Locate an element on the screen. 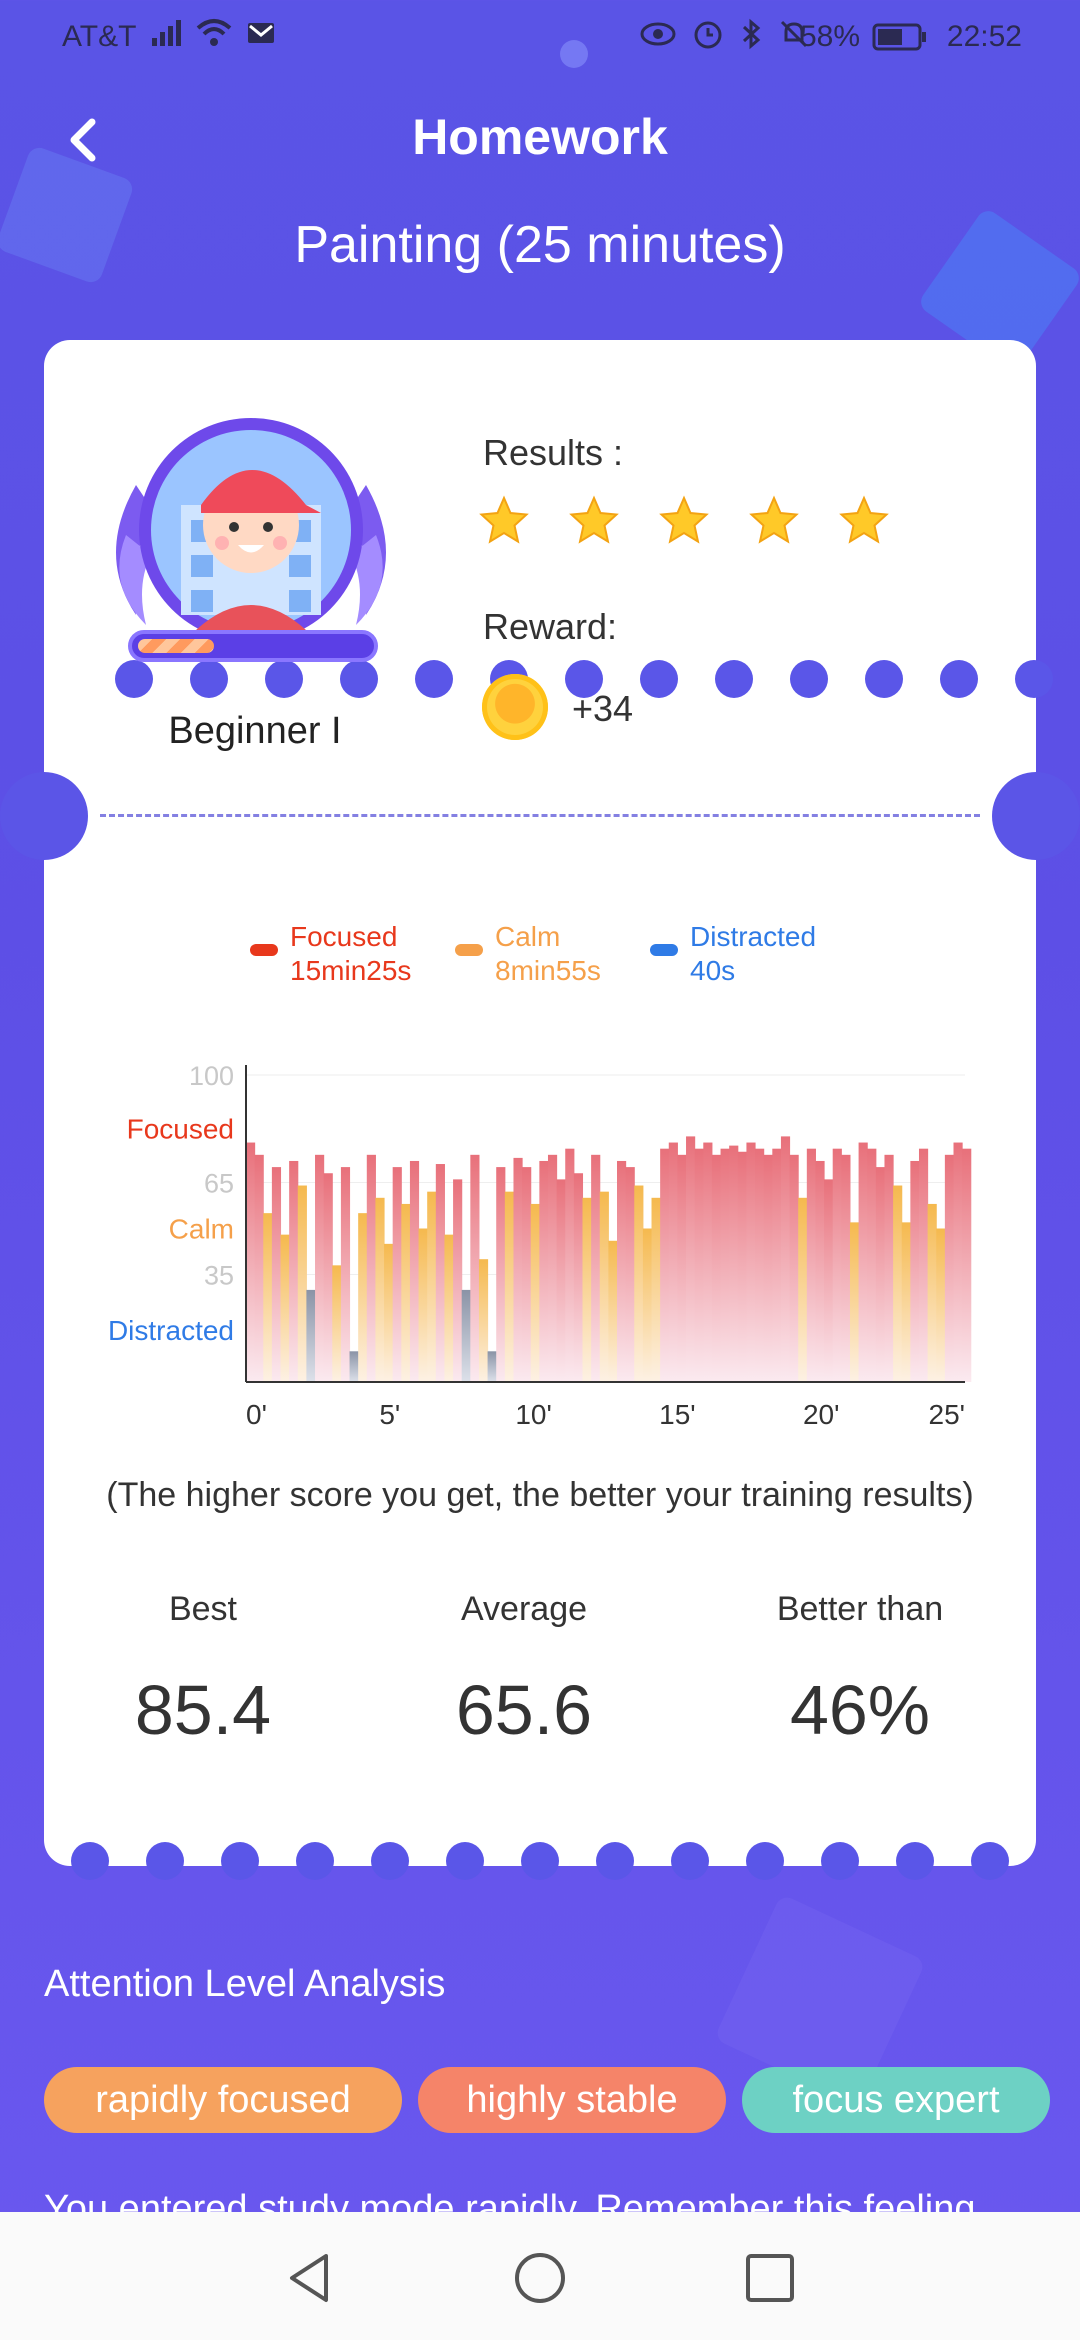 This screenshot has height=2340, width=1080. chart-band-label: Focused is located at coordinates (180, 1129).